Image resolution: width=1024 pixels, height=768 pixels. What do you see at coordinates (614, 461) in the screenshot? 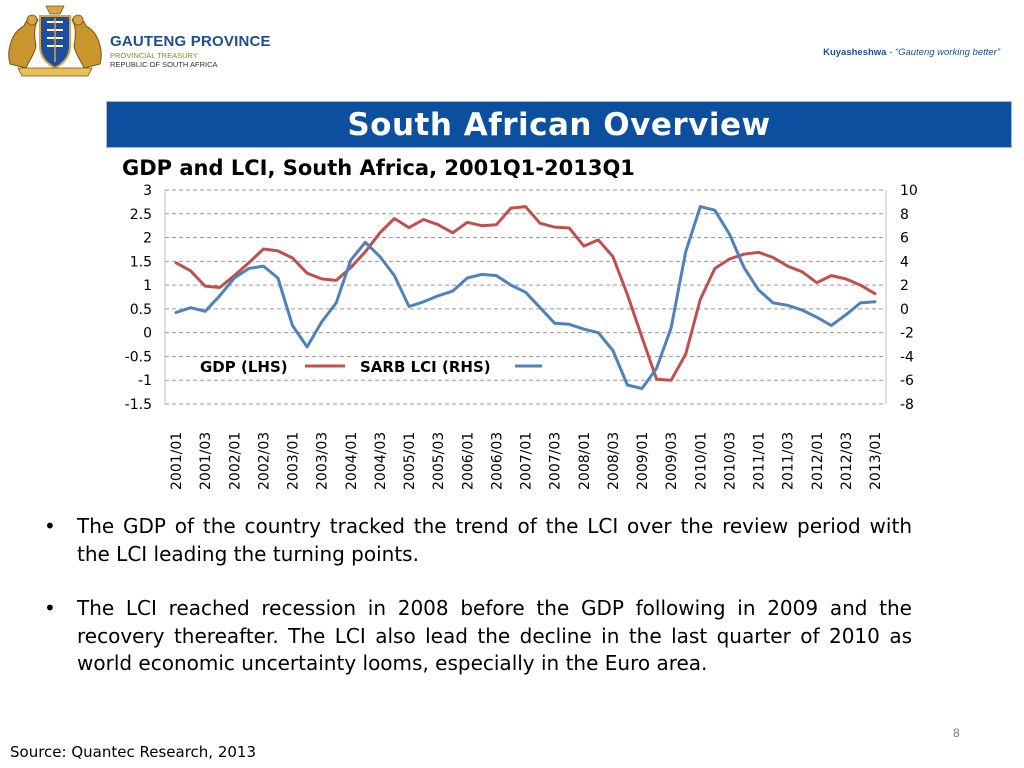
I see `x-tick-label: 2008/03` at bounding box center [614, 461].